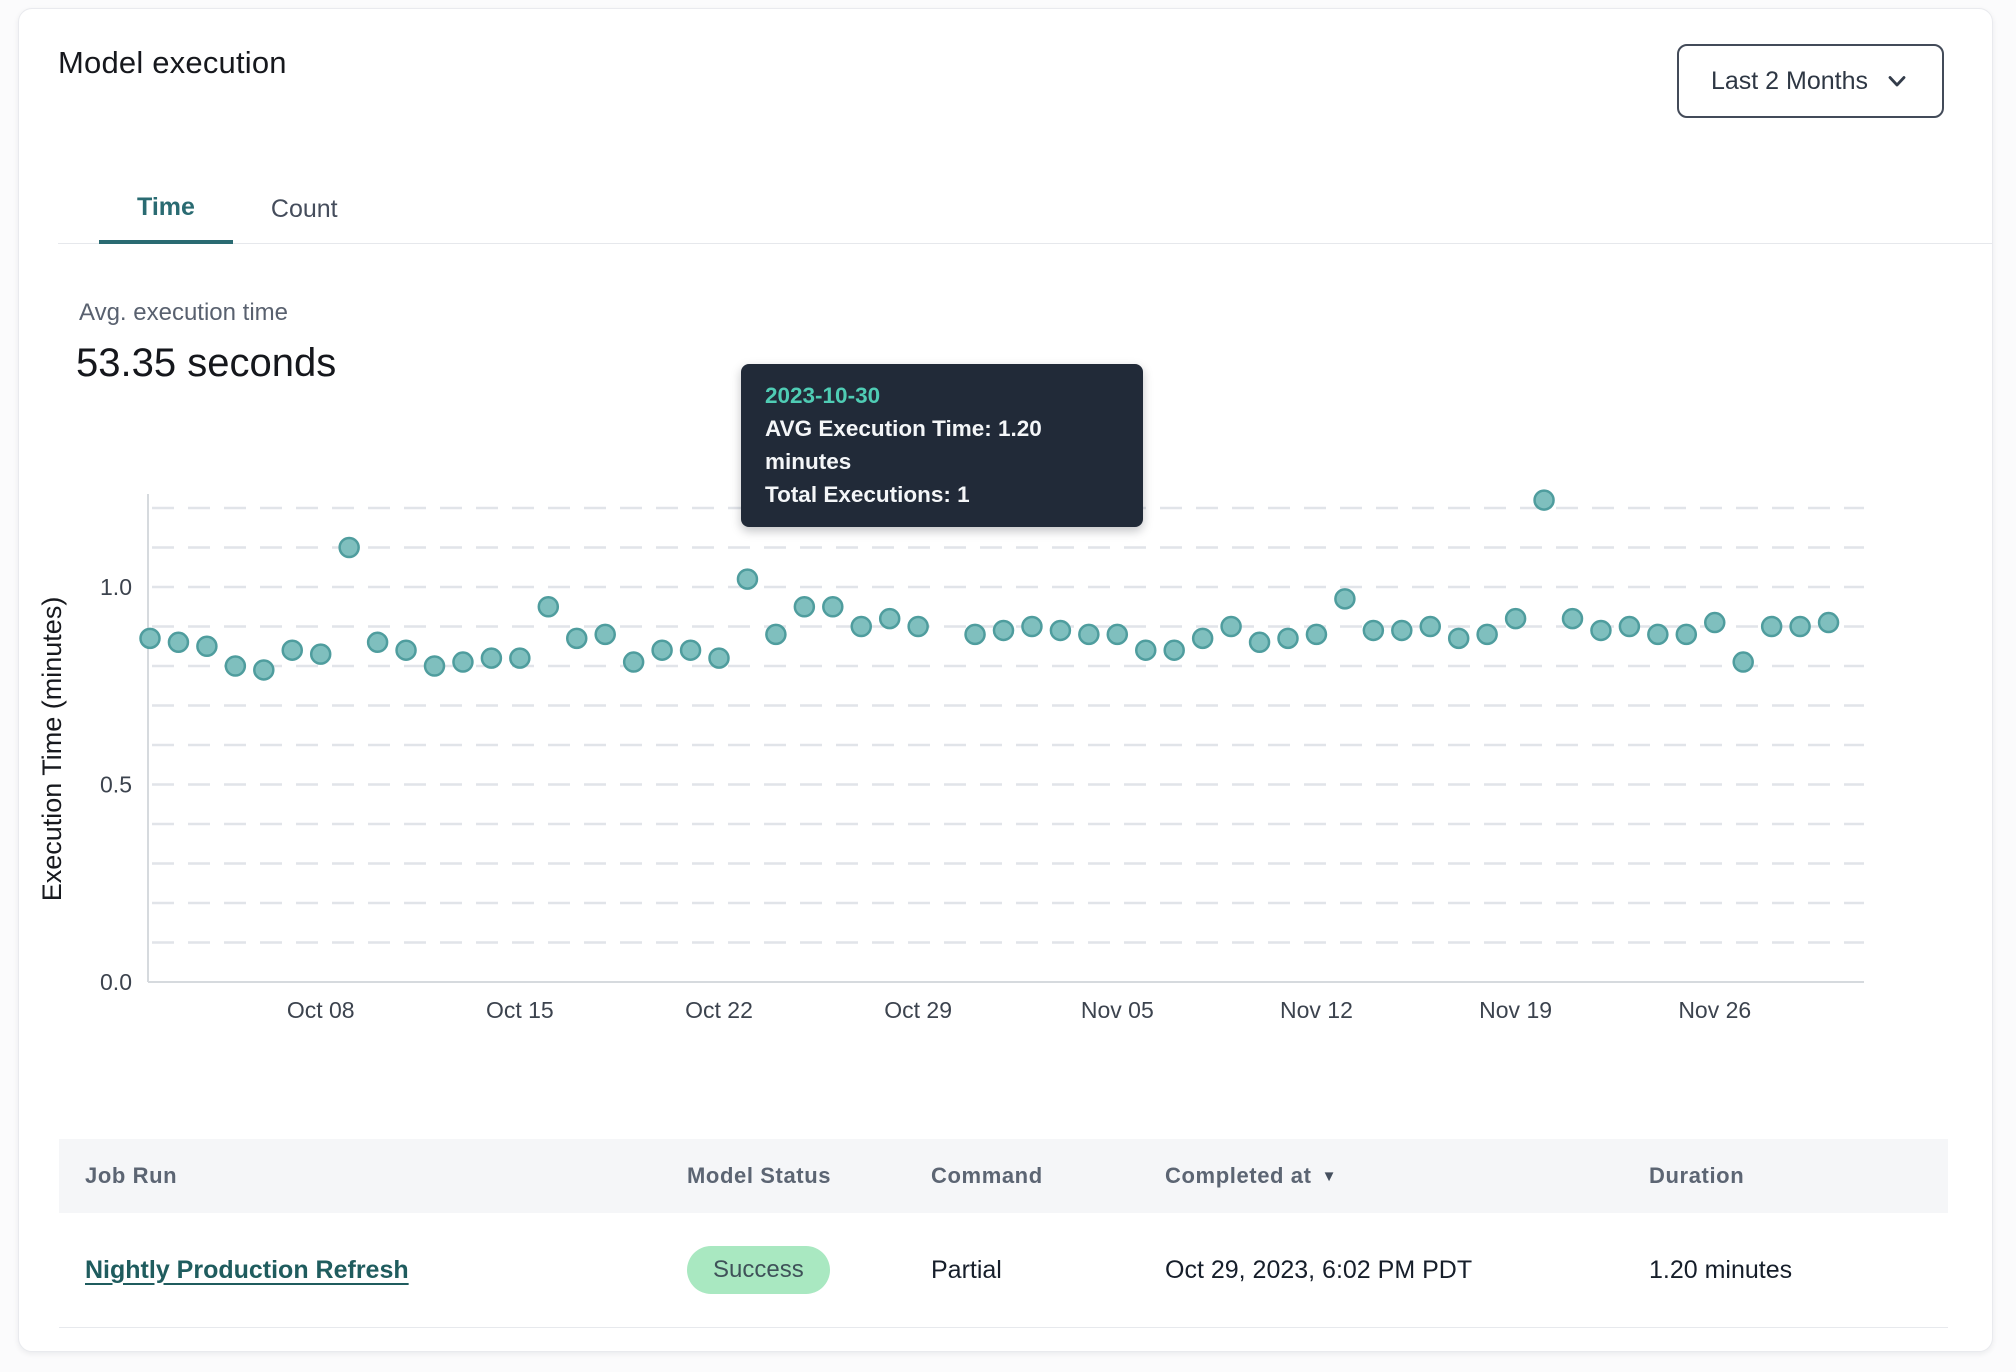 Image resolution: width=2016 pixels, height=1372 pixels. Describe the element at coordinates (1714, 1010) in the screenshot. I see `x-tick-label: Nov 26` at that location.